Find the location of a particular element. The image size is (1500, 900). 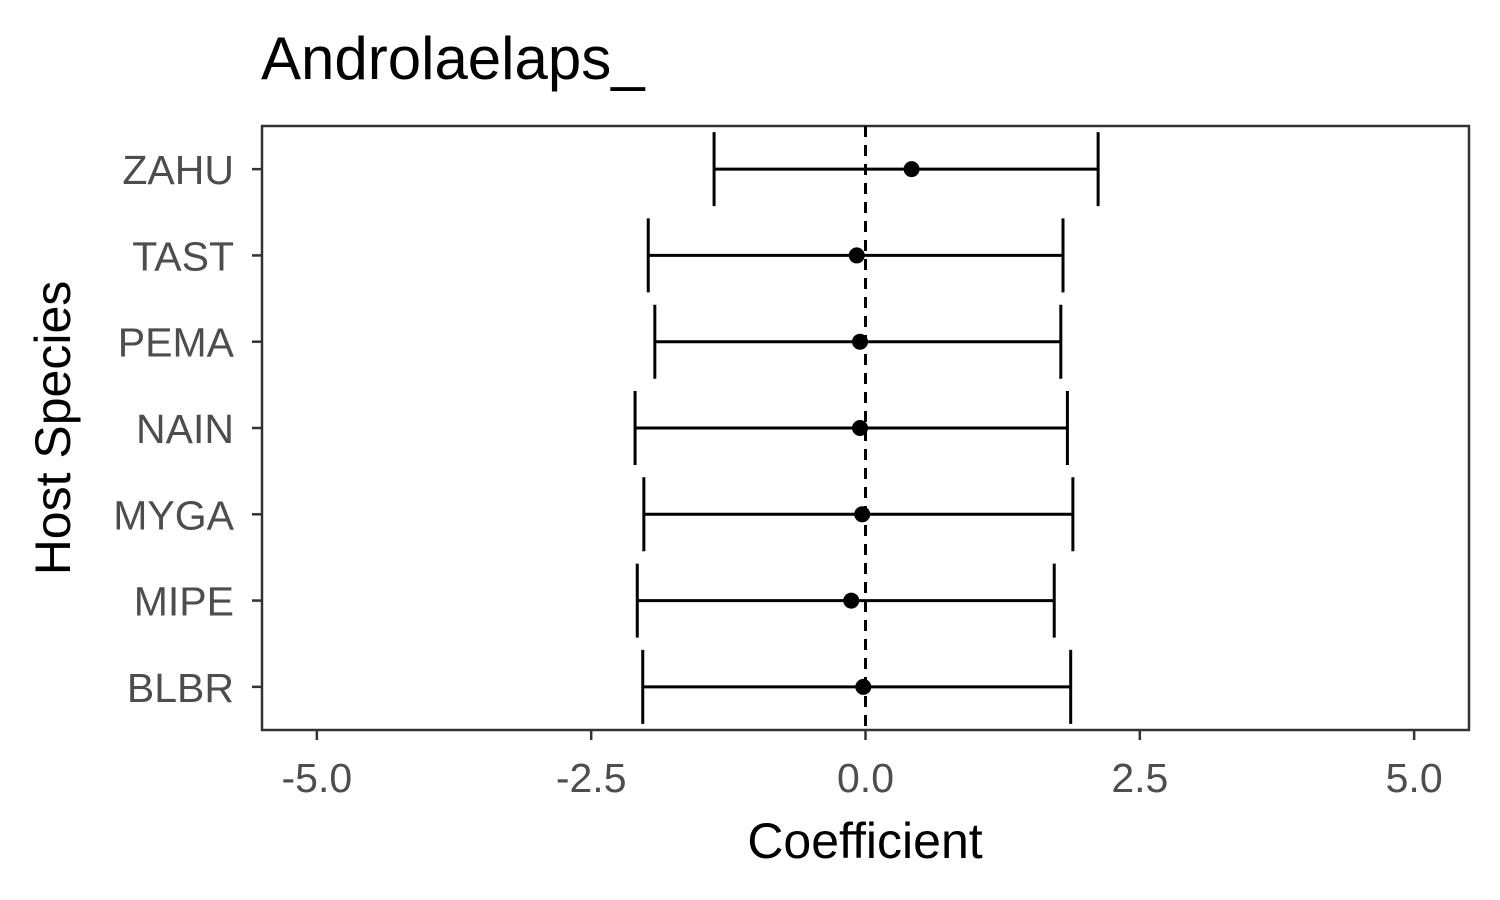

errorbar-blbr is located at coordinates (857, 686).